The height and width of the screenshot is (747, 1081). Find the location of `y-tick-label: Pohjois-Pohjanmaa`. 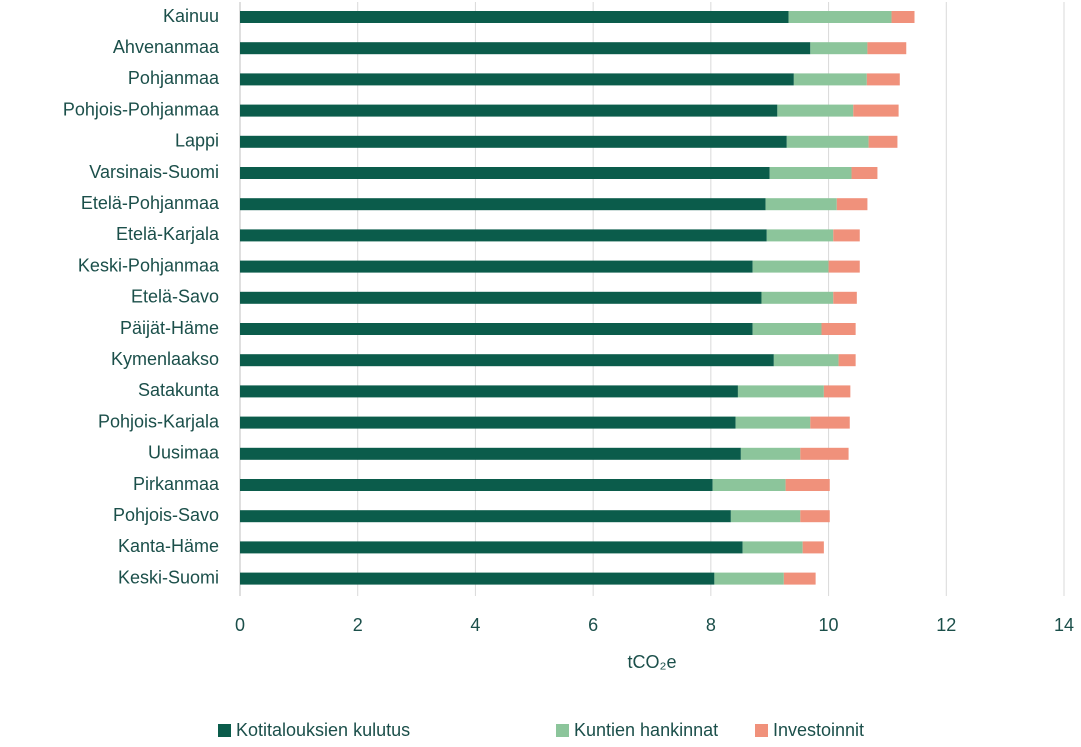

y-tick-label: Pohjois-Pohjanmaa is located at coordinates (141, 109).